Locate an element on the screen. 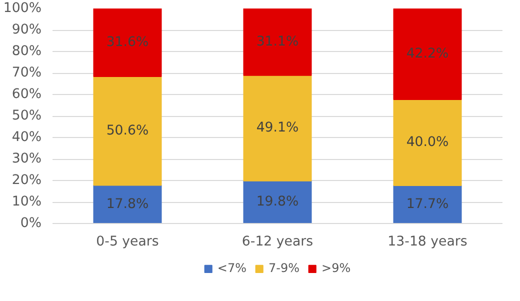 Image resolution: width=520 pixels, height=301 pixels. data-label: 17.7% is located at coordinates (427, 204).